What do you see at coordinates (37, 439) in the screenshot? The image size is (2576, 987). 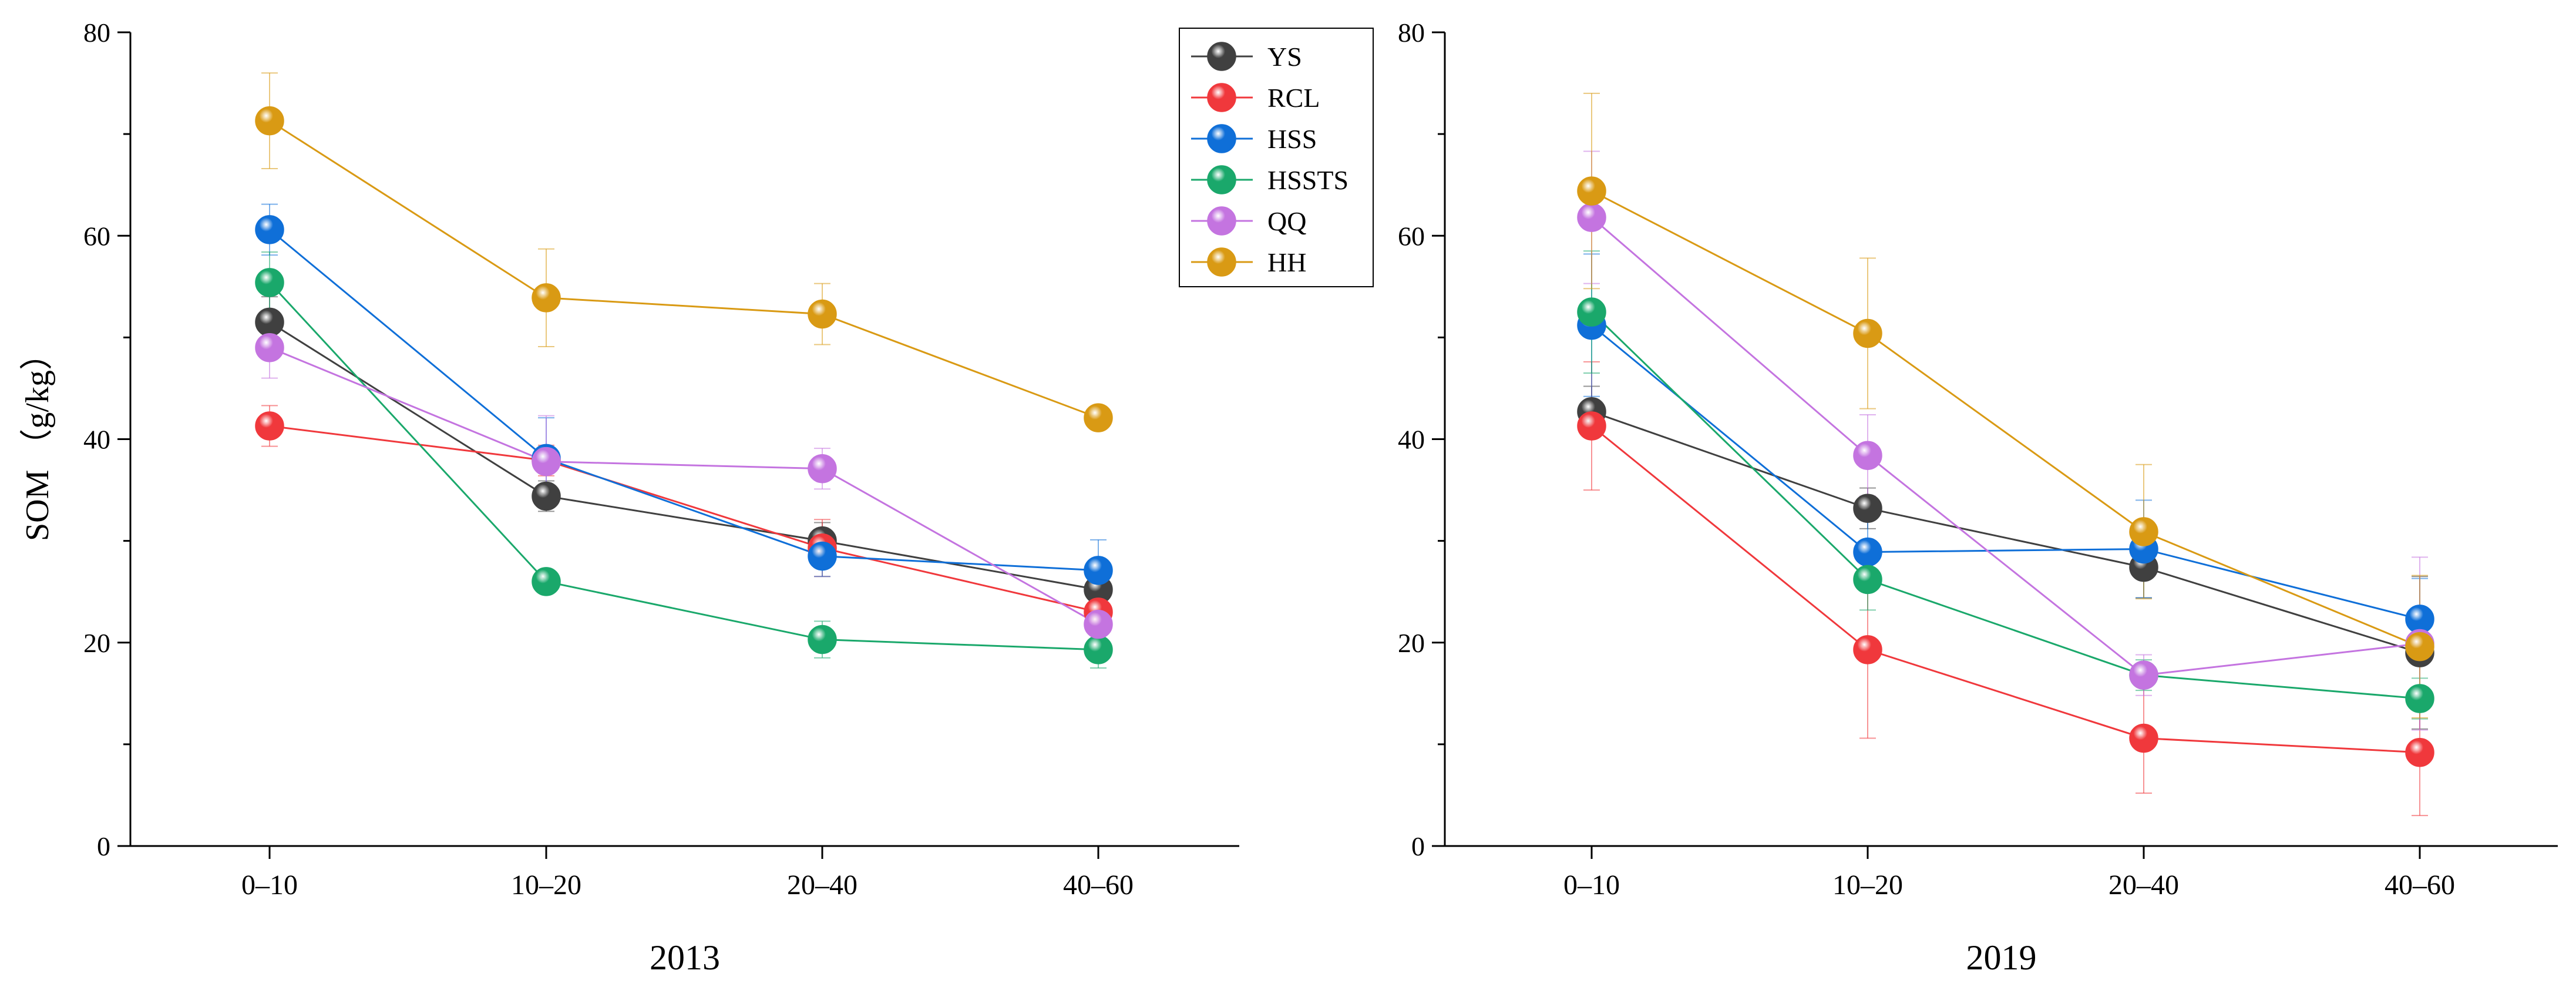 I see `y-axis-title: SOM （g/kg）` at bounding box center [37, 439].